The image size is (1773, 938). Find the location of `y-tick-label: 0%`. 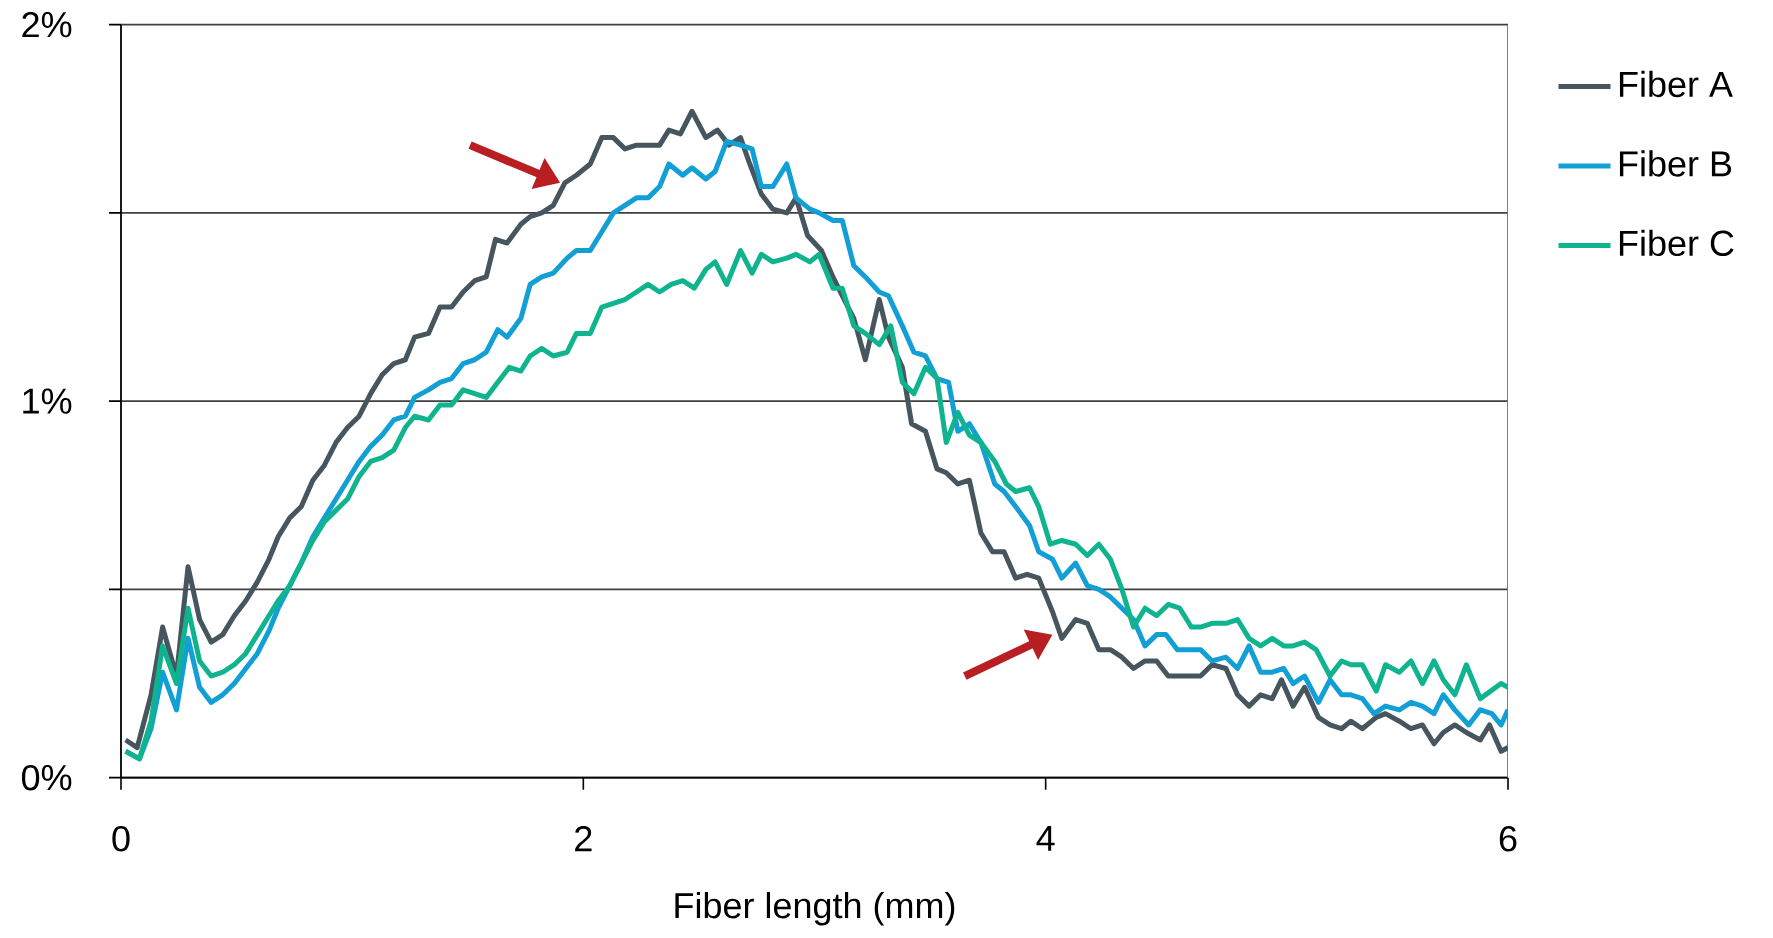

y-tick-label: 0% is located at coordinates (46, 778).